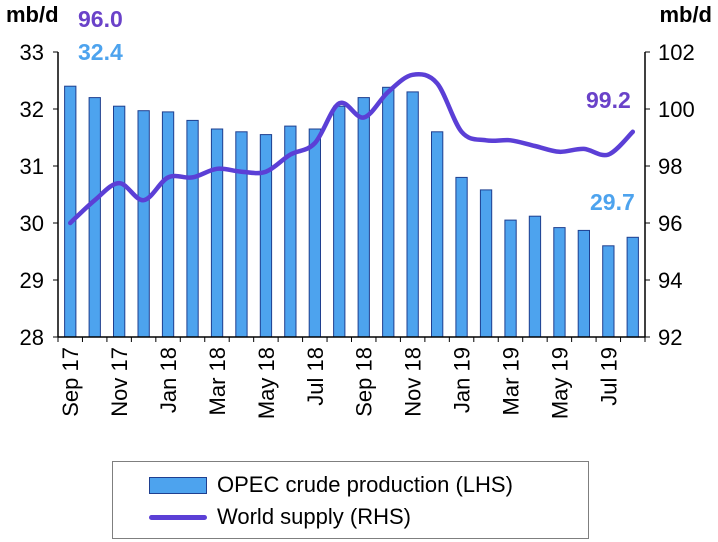  What do you see at coordinates (670, 337) in the screenshot?
I see `right-tick-label: 92` at bounding box center [670, 337].